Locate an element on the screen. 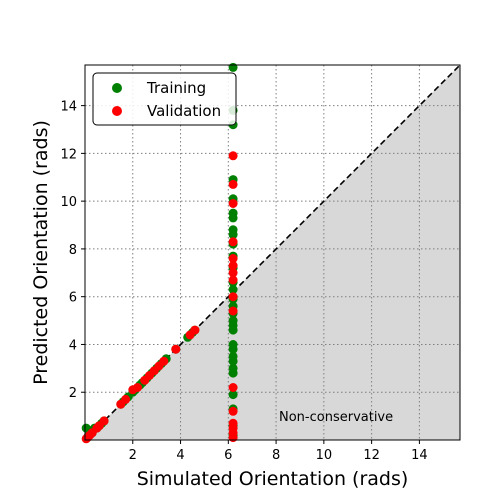 The height and width of the screenshot is (500, 500). y-tick-label: 2 is located at coordinates (73, 393).